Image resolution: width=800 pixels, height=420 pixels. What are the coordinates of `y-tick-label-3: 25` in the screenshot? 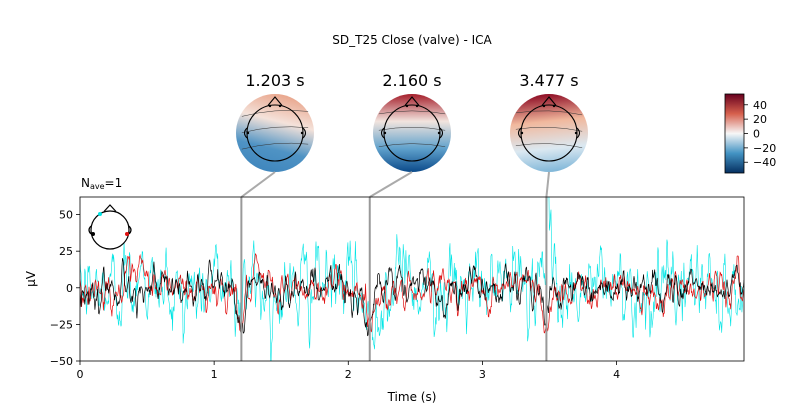 It's located at (66, 251).